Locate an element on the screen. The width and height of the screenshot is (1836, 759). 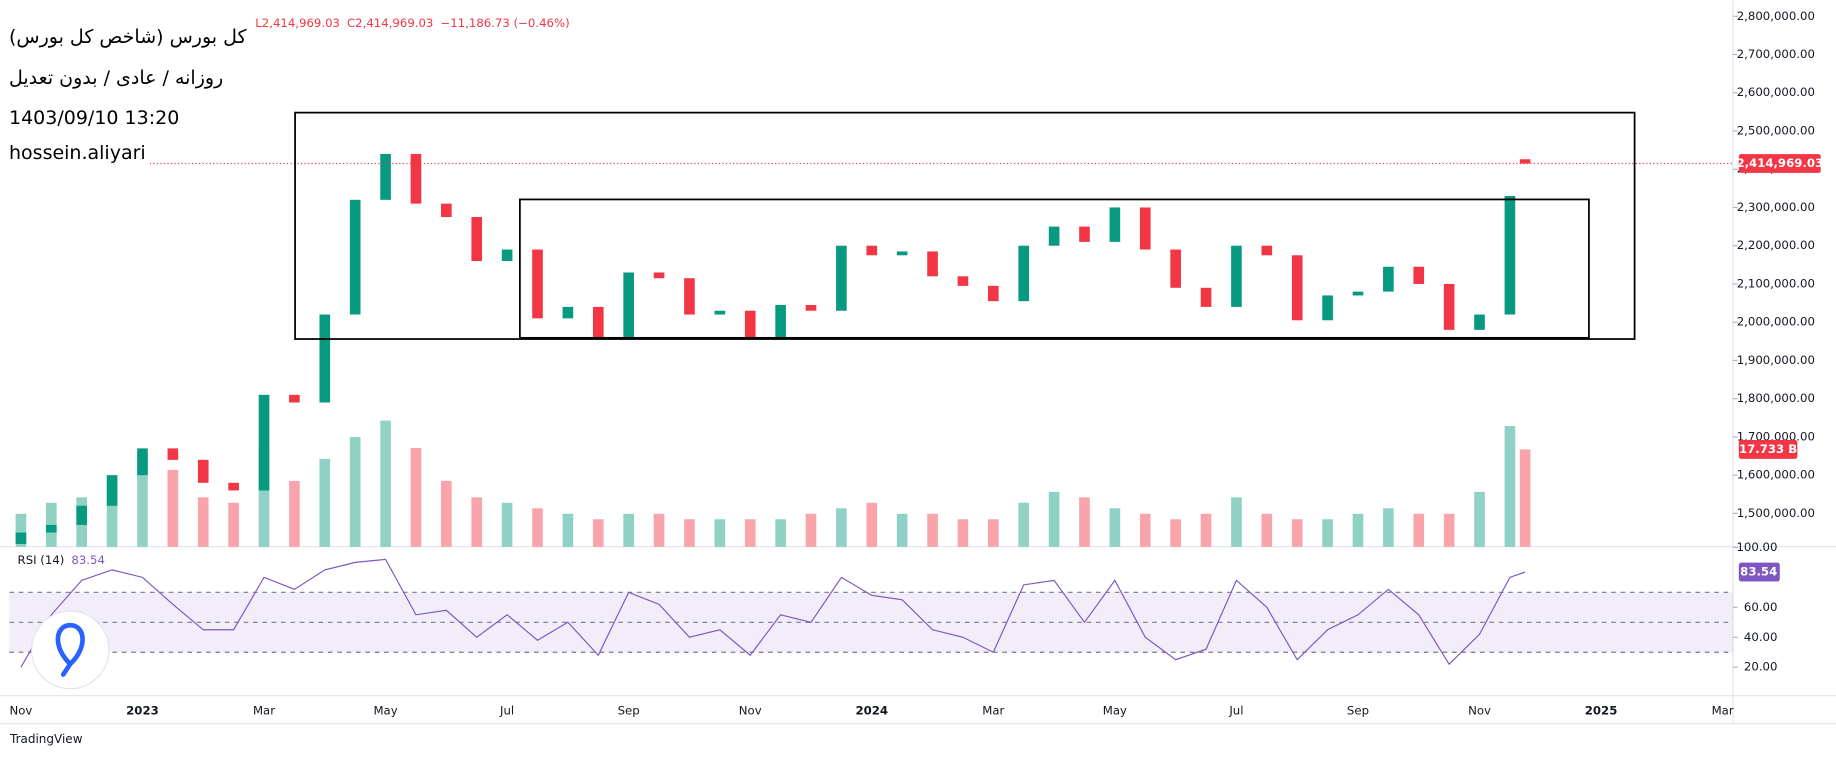
volume-badge is located at coordinates (1768, 449).